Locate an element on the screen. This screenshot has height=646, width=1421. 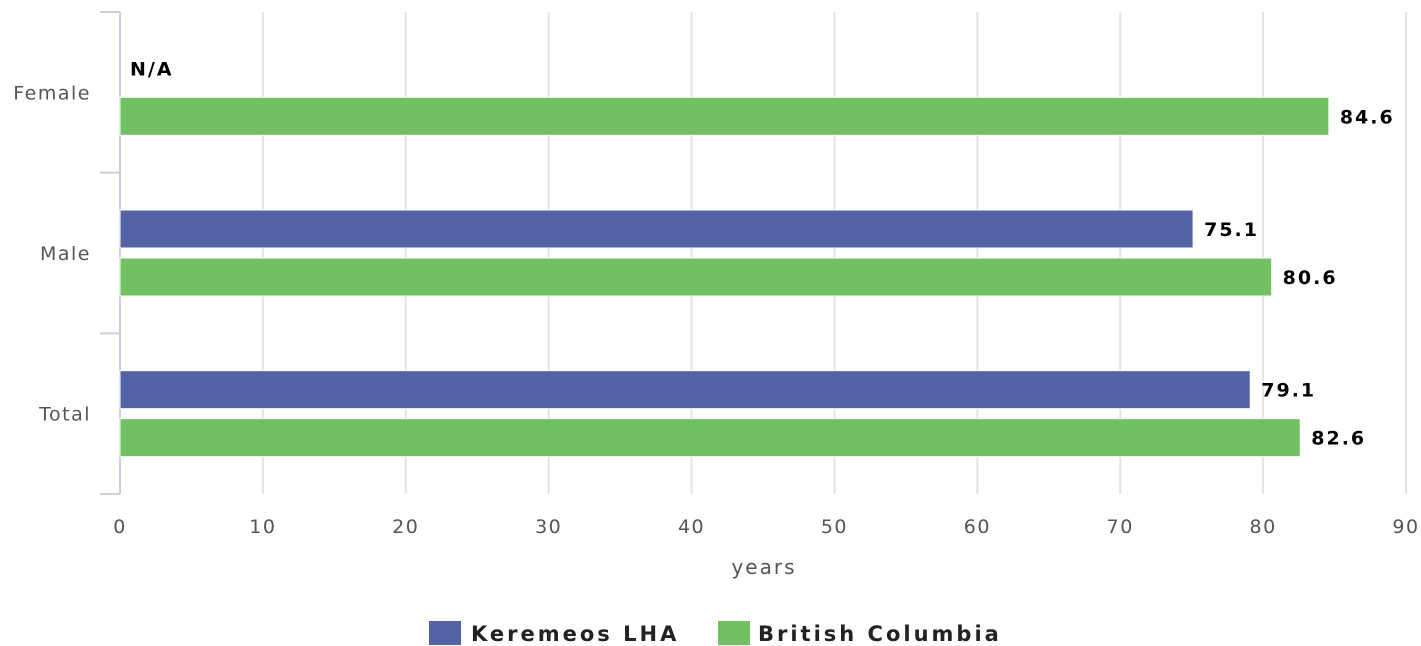
x-tick-label: 90 is located at coordinates (1405, 527).